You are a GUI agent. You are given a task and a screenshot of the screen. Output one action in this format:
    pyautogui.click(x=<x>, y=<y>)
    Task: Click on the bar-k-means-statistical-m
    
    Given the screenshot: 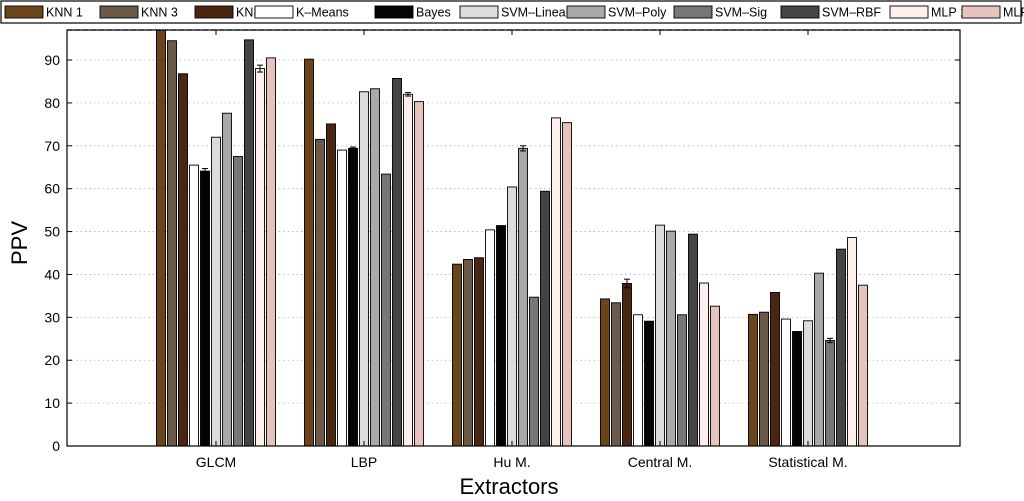 What is the action you would take?
    pyautogui.click(x=786, y=382)
    